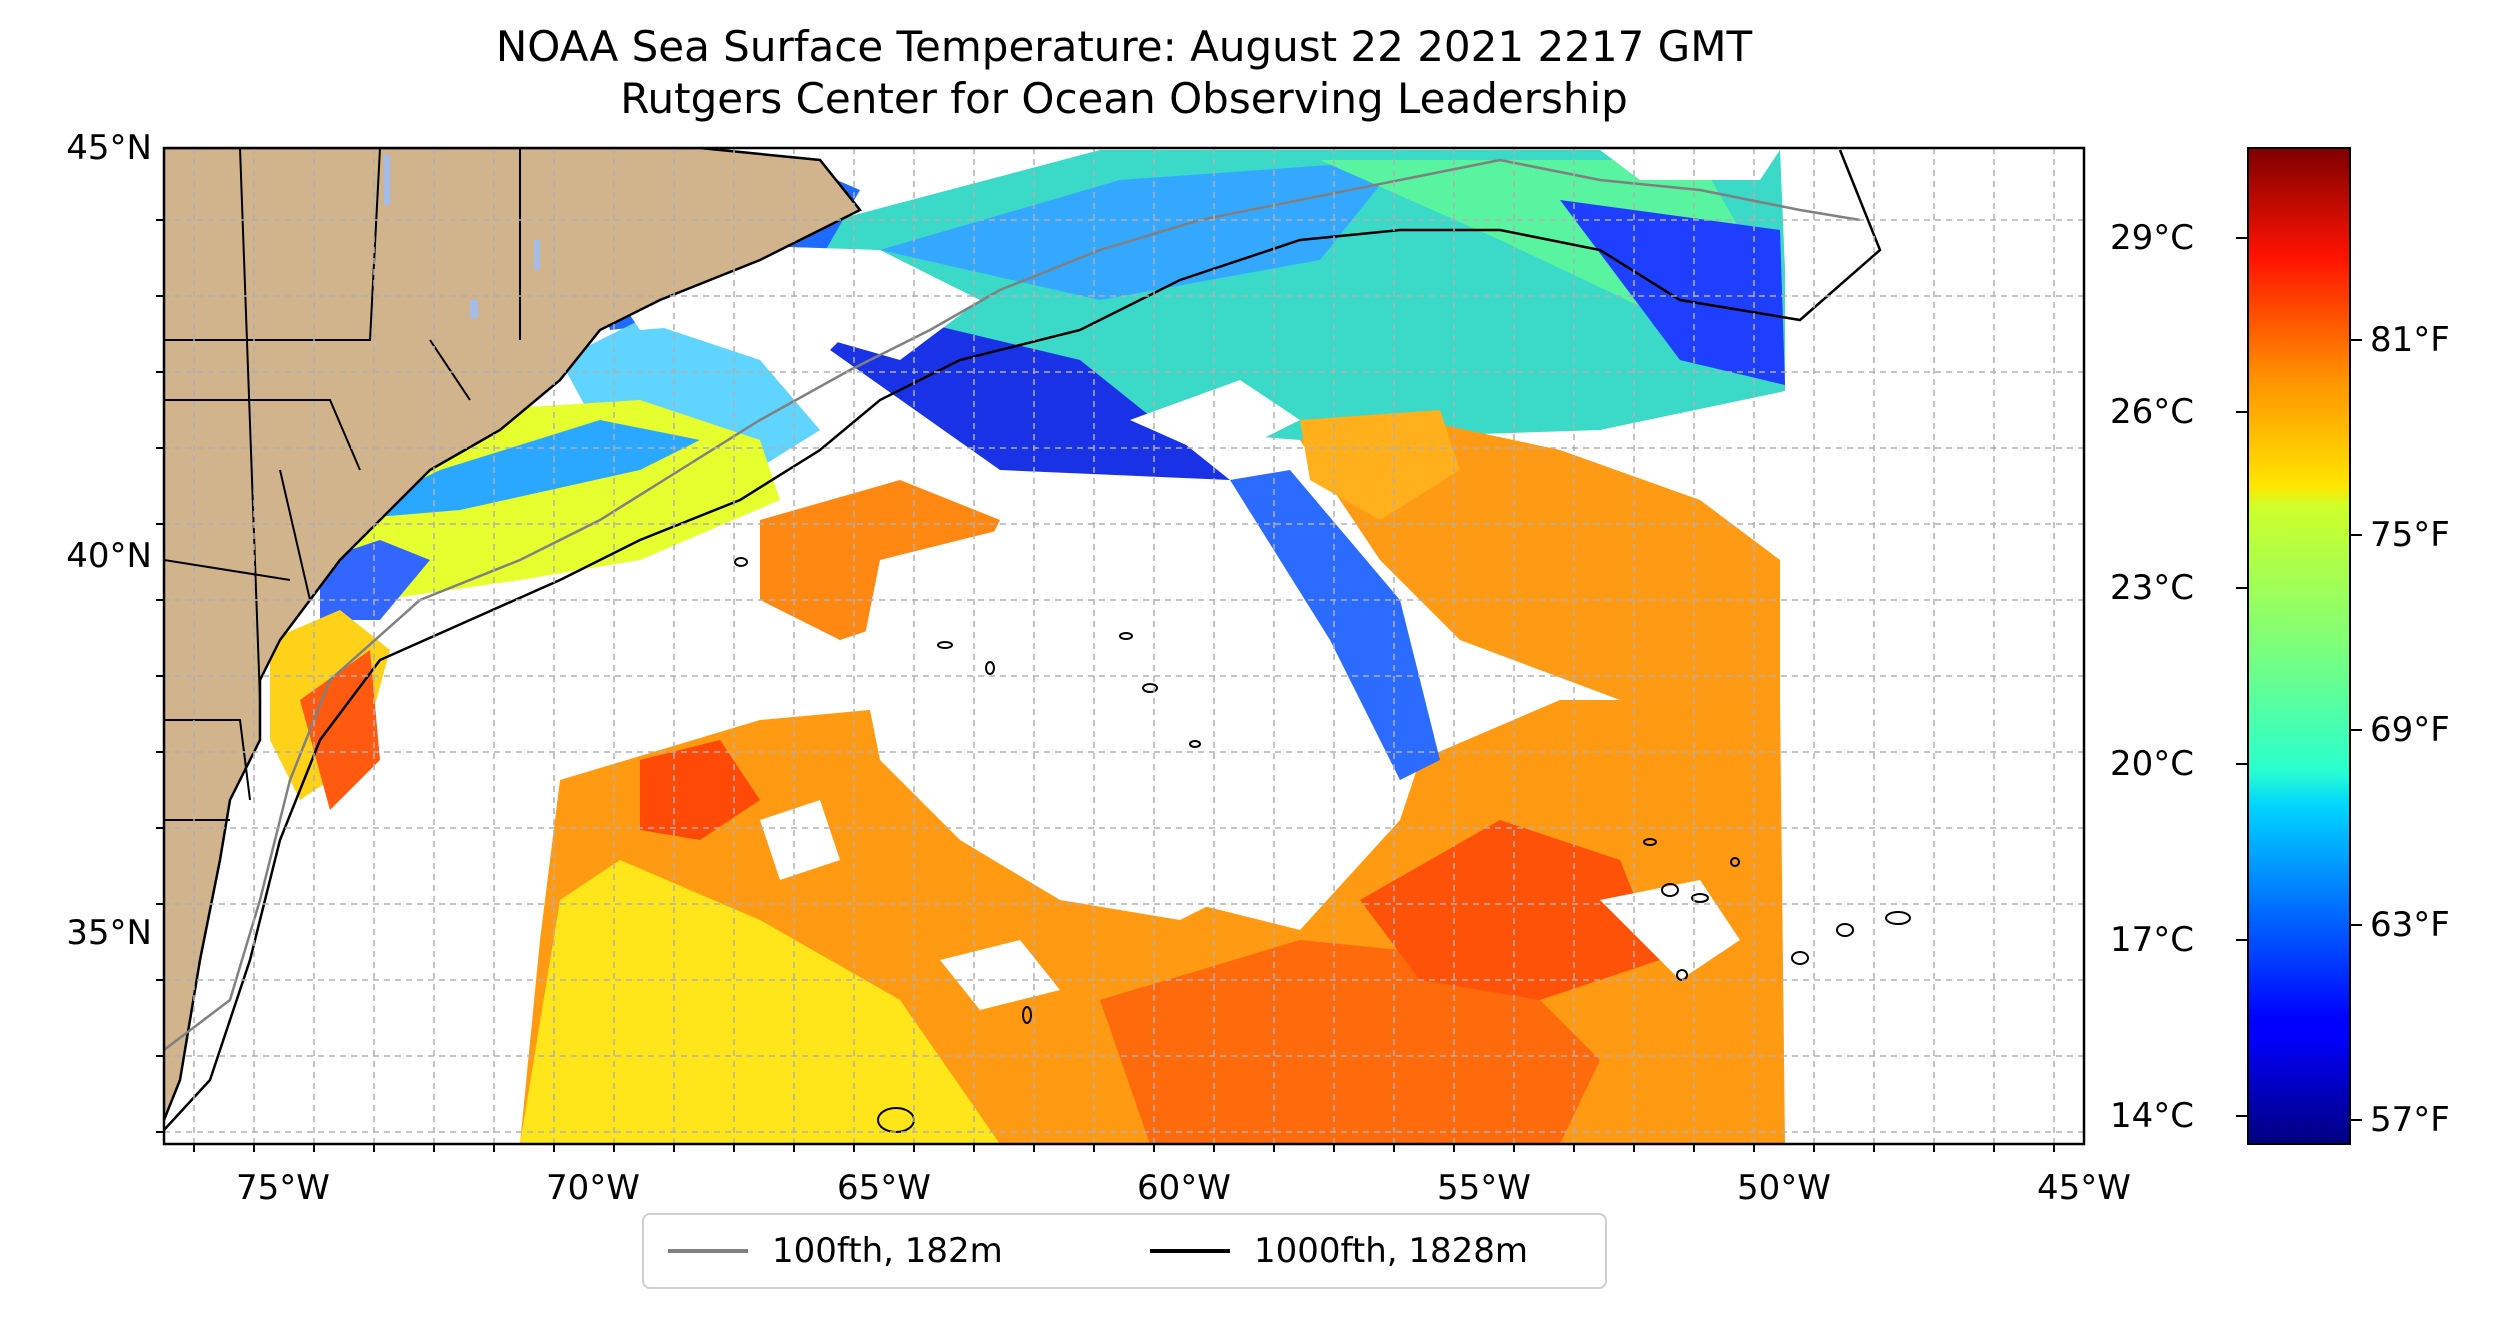 This screenshot has height=1318, width=2502. What do you see at coordinates (109, 933) in the screenshot?
I see `lat-tick-35n: 35°N` at bounding box center [109, 933].